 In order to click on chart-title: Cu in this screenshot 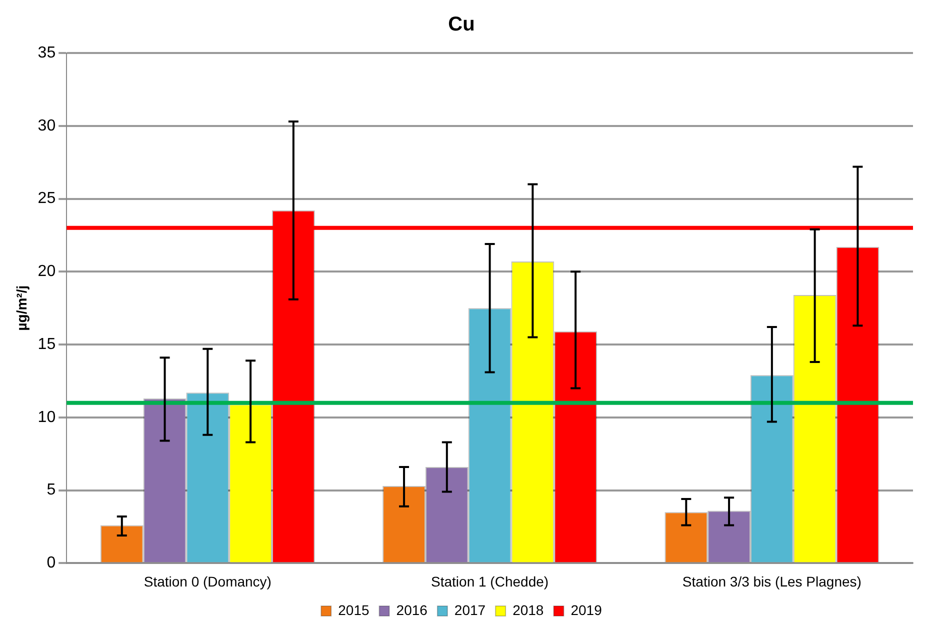, I will do `click(461, 25)`.